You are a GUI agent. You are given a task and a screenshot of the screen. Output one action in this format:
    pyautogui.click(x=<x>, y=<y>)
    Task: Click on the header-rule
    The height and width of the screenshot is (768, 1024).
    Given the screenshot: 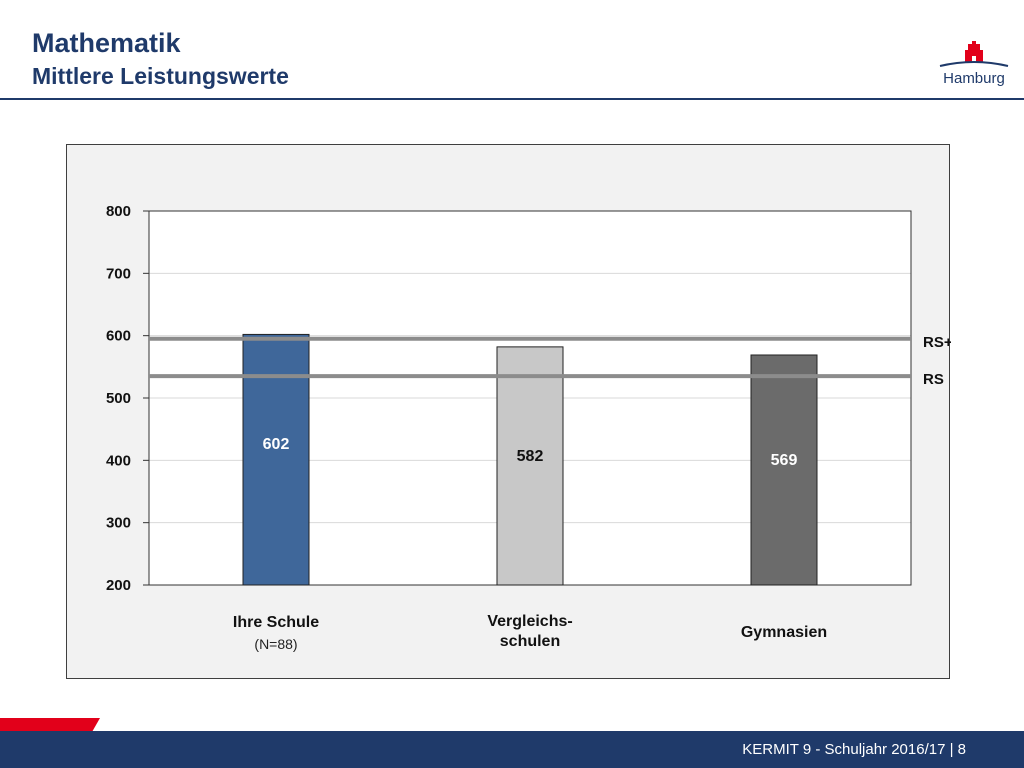 What is the action you would take?
    pyautogui.click(x=512, y=99)
    